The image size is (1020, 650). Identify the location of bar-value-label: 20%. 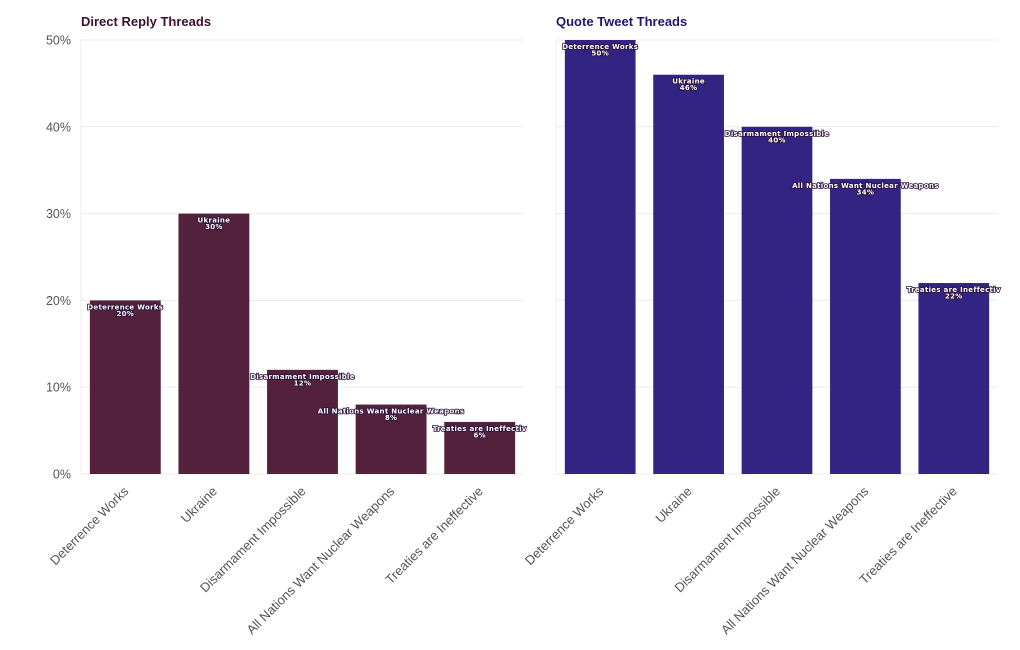
(125, 314).